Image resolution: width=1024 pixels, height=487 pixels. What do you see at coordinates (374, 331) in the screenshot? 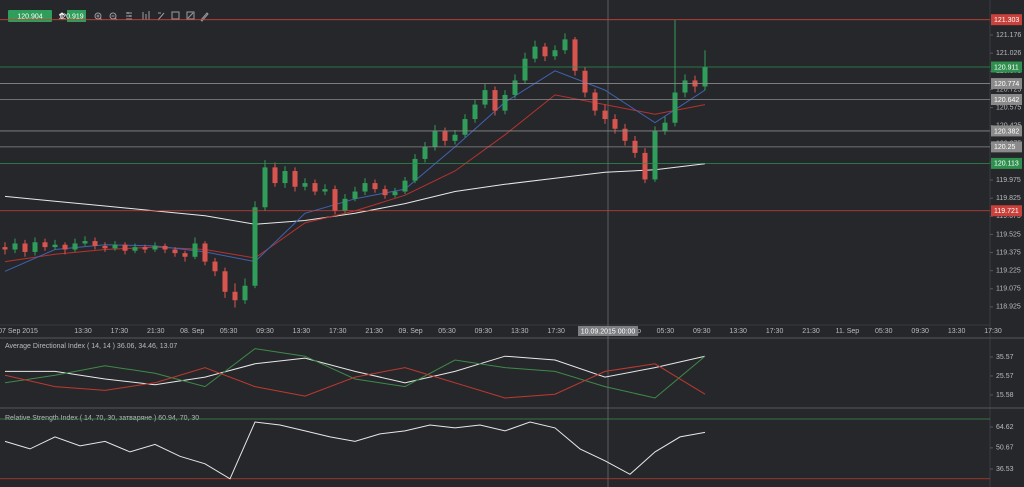
I see `x-tick-label: 21:30` at bounding box center [374, 331].